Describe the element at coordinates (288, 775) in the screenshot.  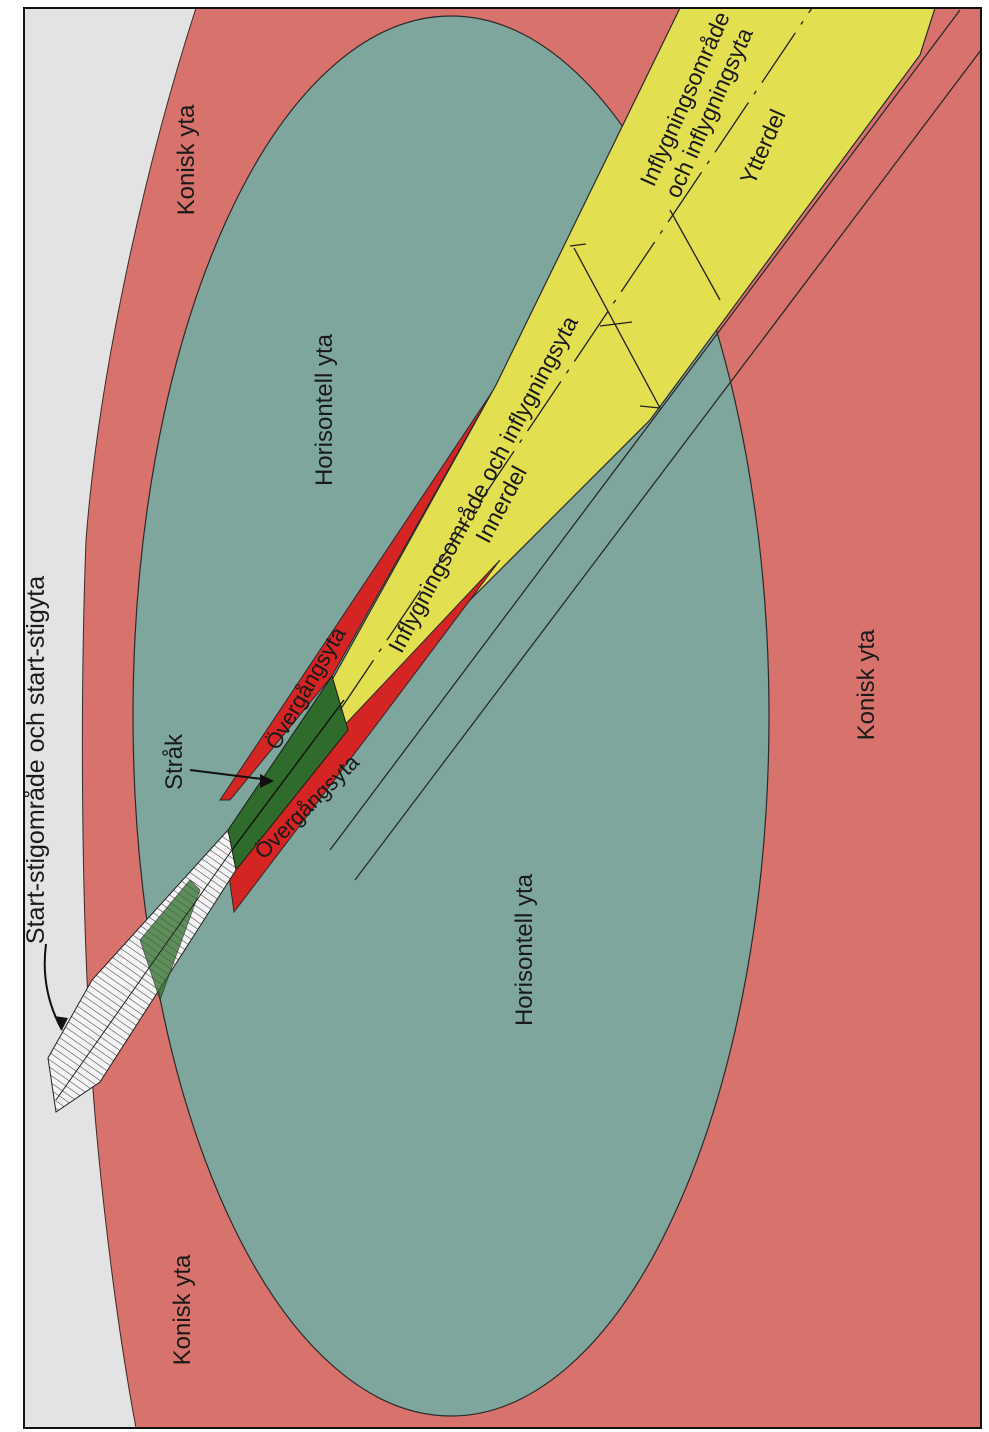
I see `runway-centerline` at that location.